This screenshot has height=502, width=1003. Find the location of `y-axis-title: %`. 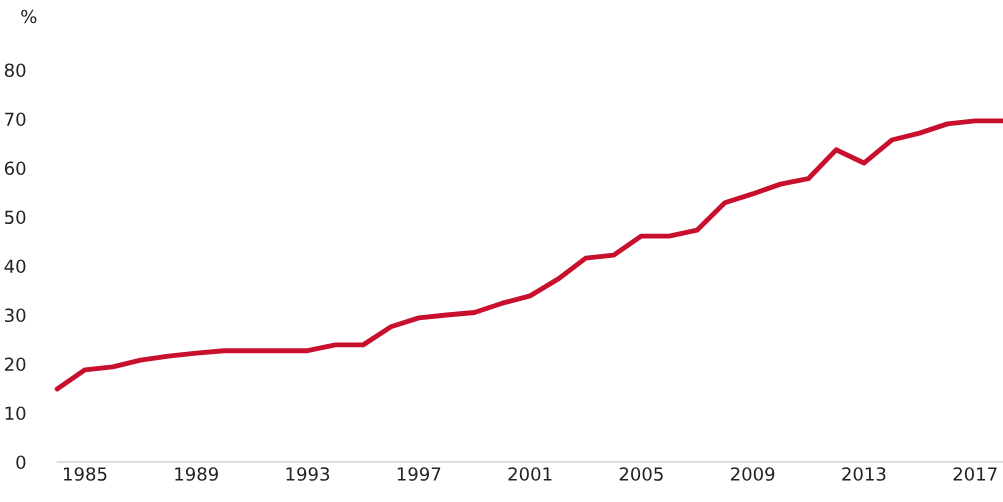

y-axis-title: % is located at coordinates (29, 16).